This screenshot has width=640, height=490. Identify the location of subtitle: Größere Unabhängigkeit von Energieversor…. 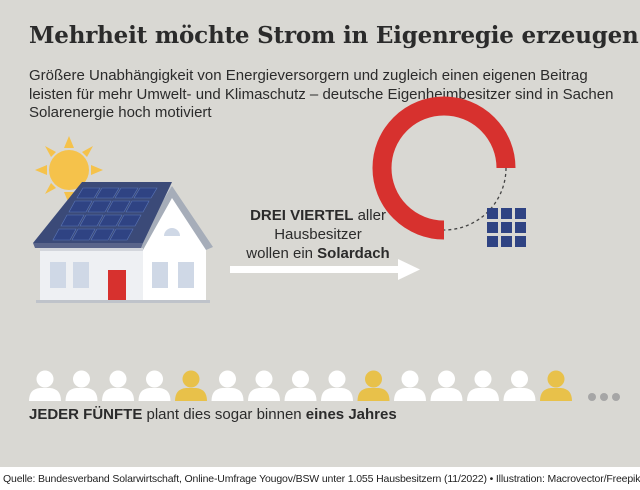
(329, 95).